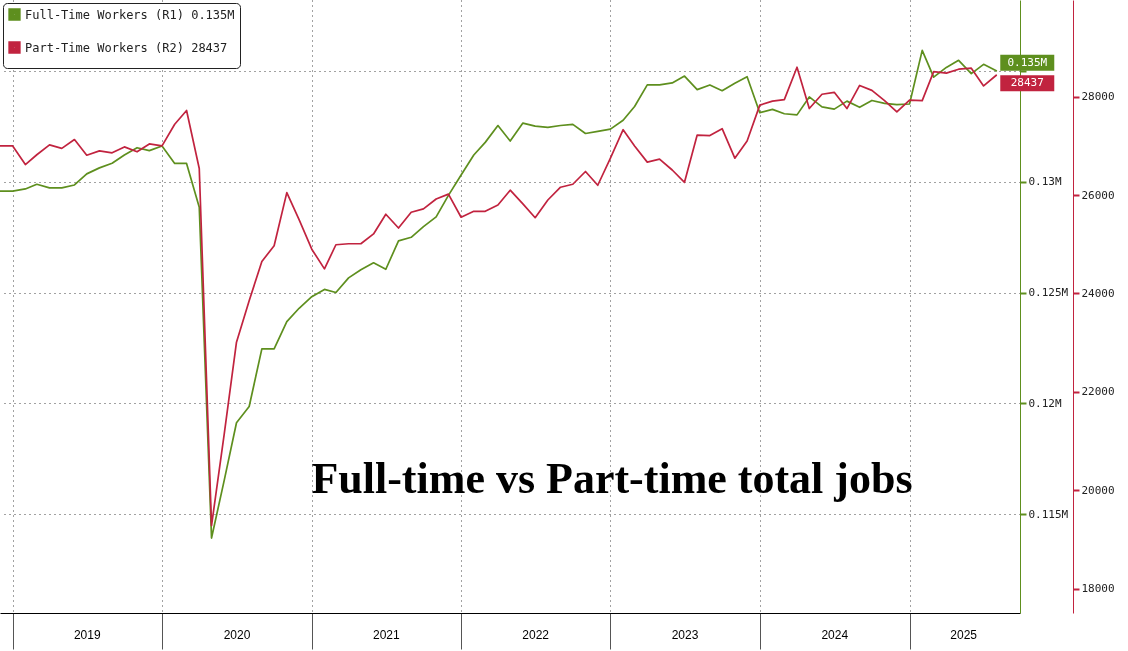 The width and height of the screenshot is (1128, 651). Describe the element at coordinates (130, 14) in the screenshot. I see `legend-label: Full-Time Workers (R1) 0.135M` at that location.